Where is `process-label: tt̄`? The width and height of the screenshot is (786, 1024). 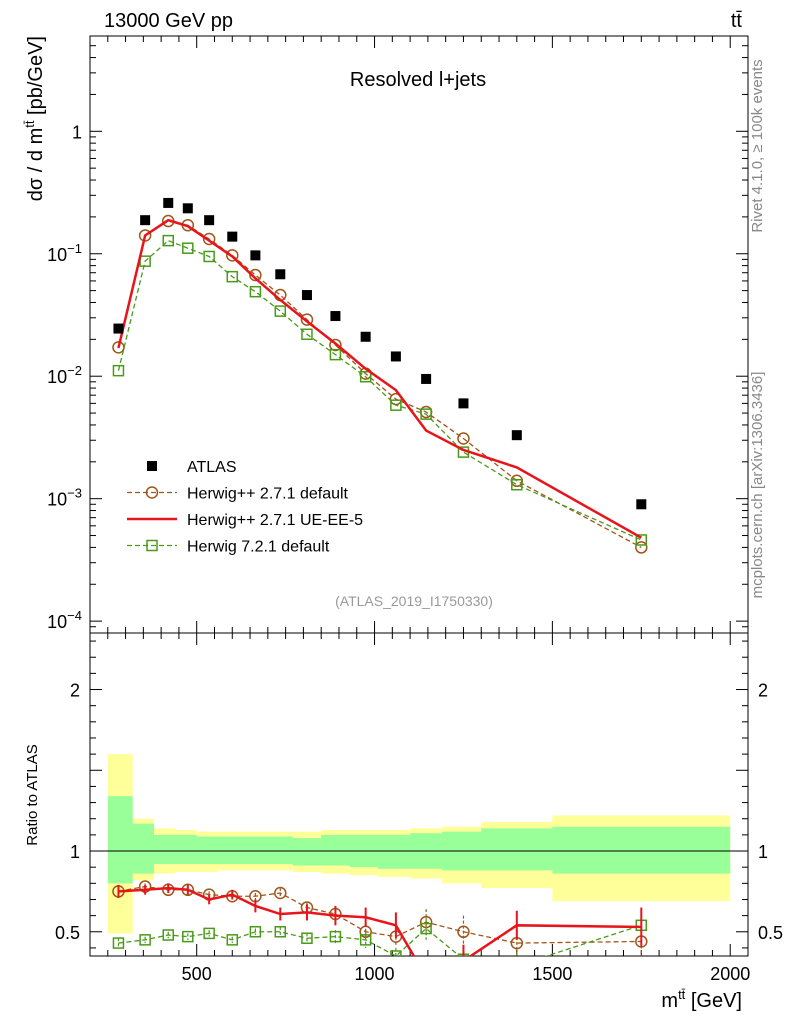
process-label: tt̄ is located at coordinates (737, 21).